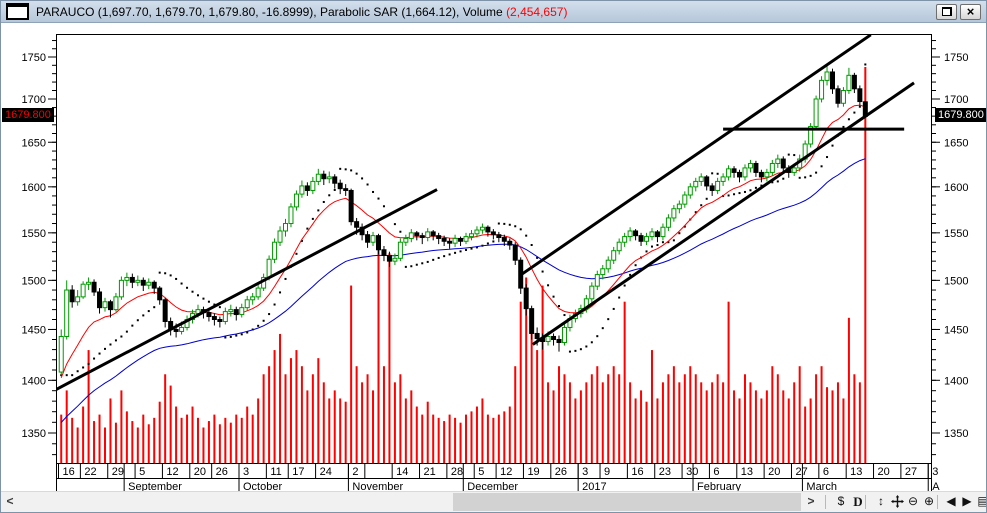  What do you see at coordinates (275, 472) in the screenshot?
I see `svg-text: 11` at bounding box center [275, 472].